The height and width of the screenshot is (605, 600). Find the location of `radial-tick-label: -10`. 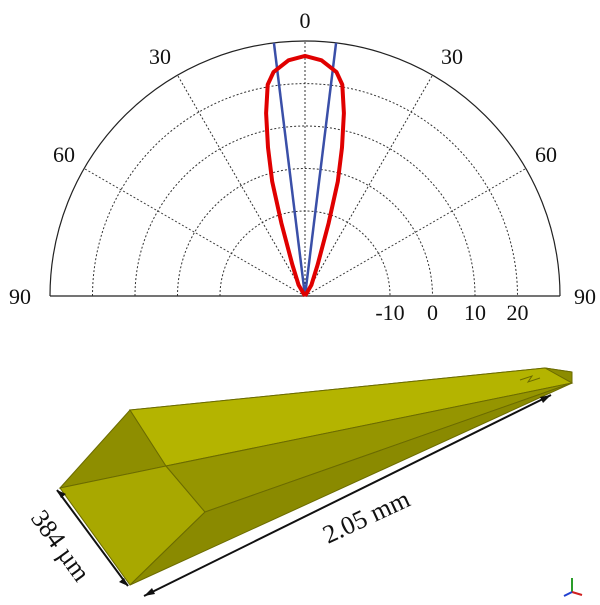

radial-tick-label: -10 is located at coordinates (389, 312).